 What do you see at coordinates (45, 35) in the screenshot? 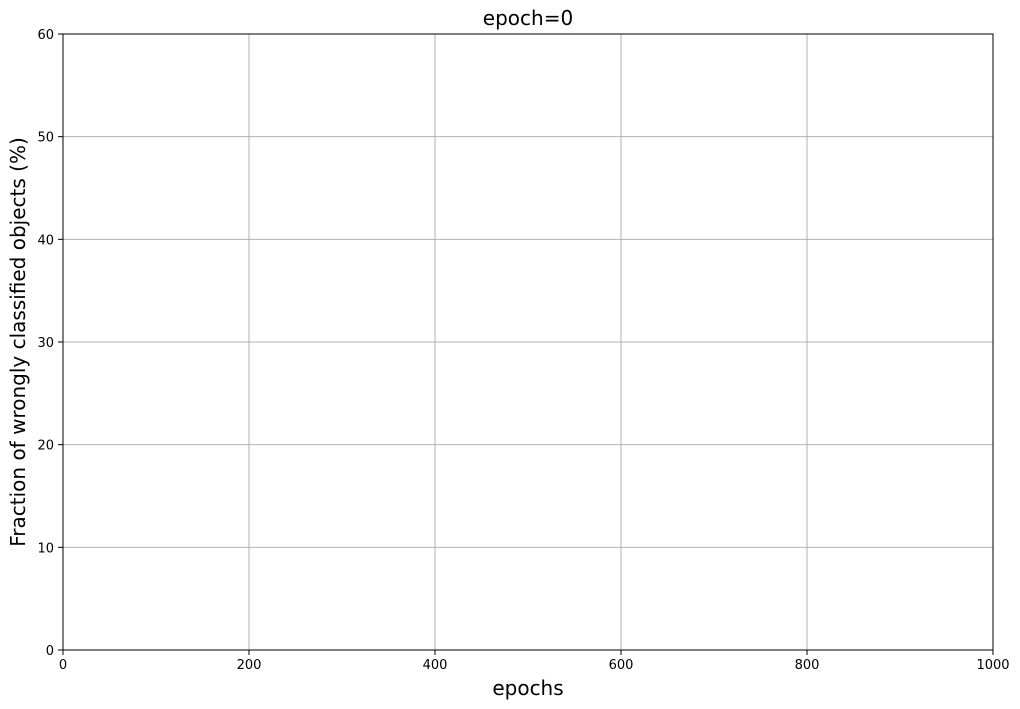
I see `y-tick-label: 60` at bounding box center [45, 35].